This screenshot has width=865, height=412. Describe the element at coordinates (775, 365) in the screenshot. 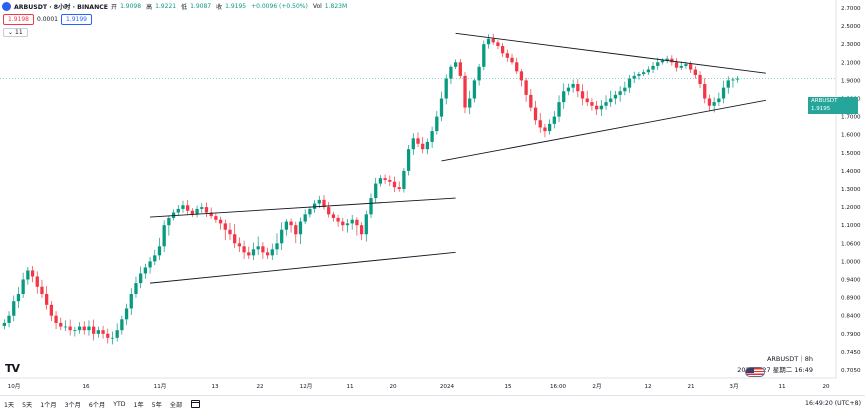

I see `chart-watermark: ARBUSDT｜8h 2024/2/27 星期二 16:49` at that location.